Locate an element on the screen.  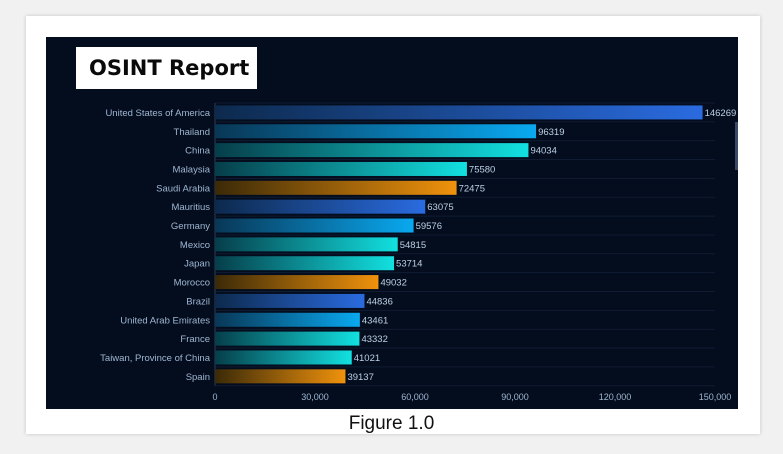
value-label: 49032 is located at coordinates (393, 283).